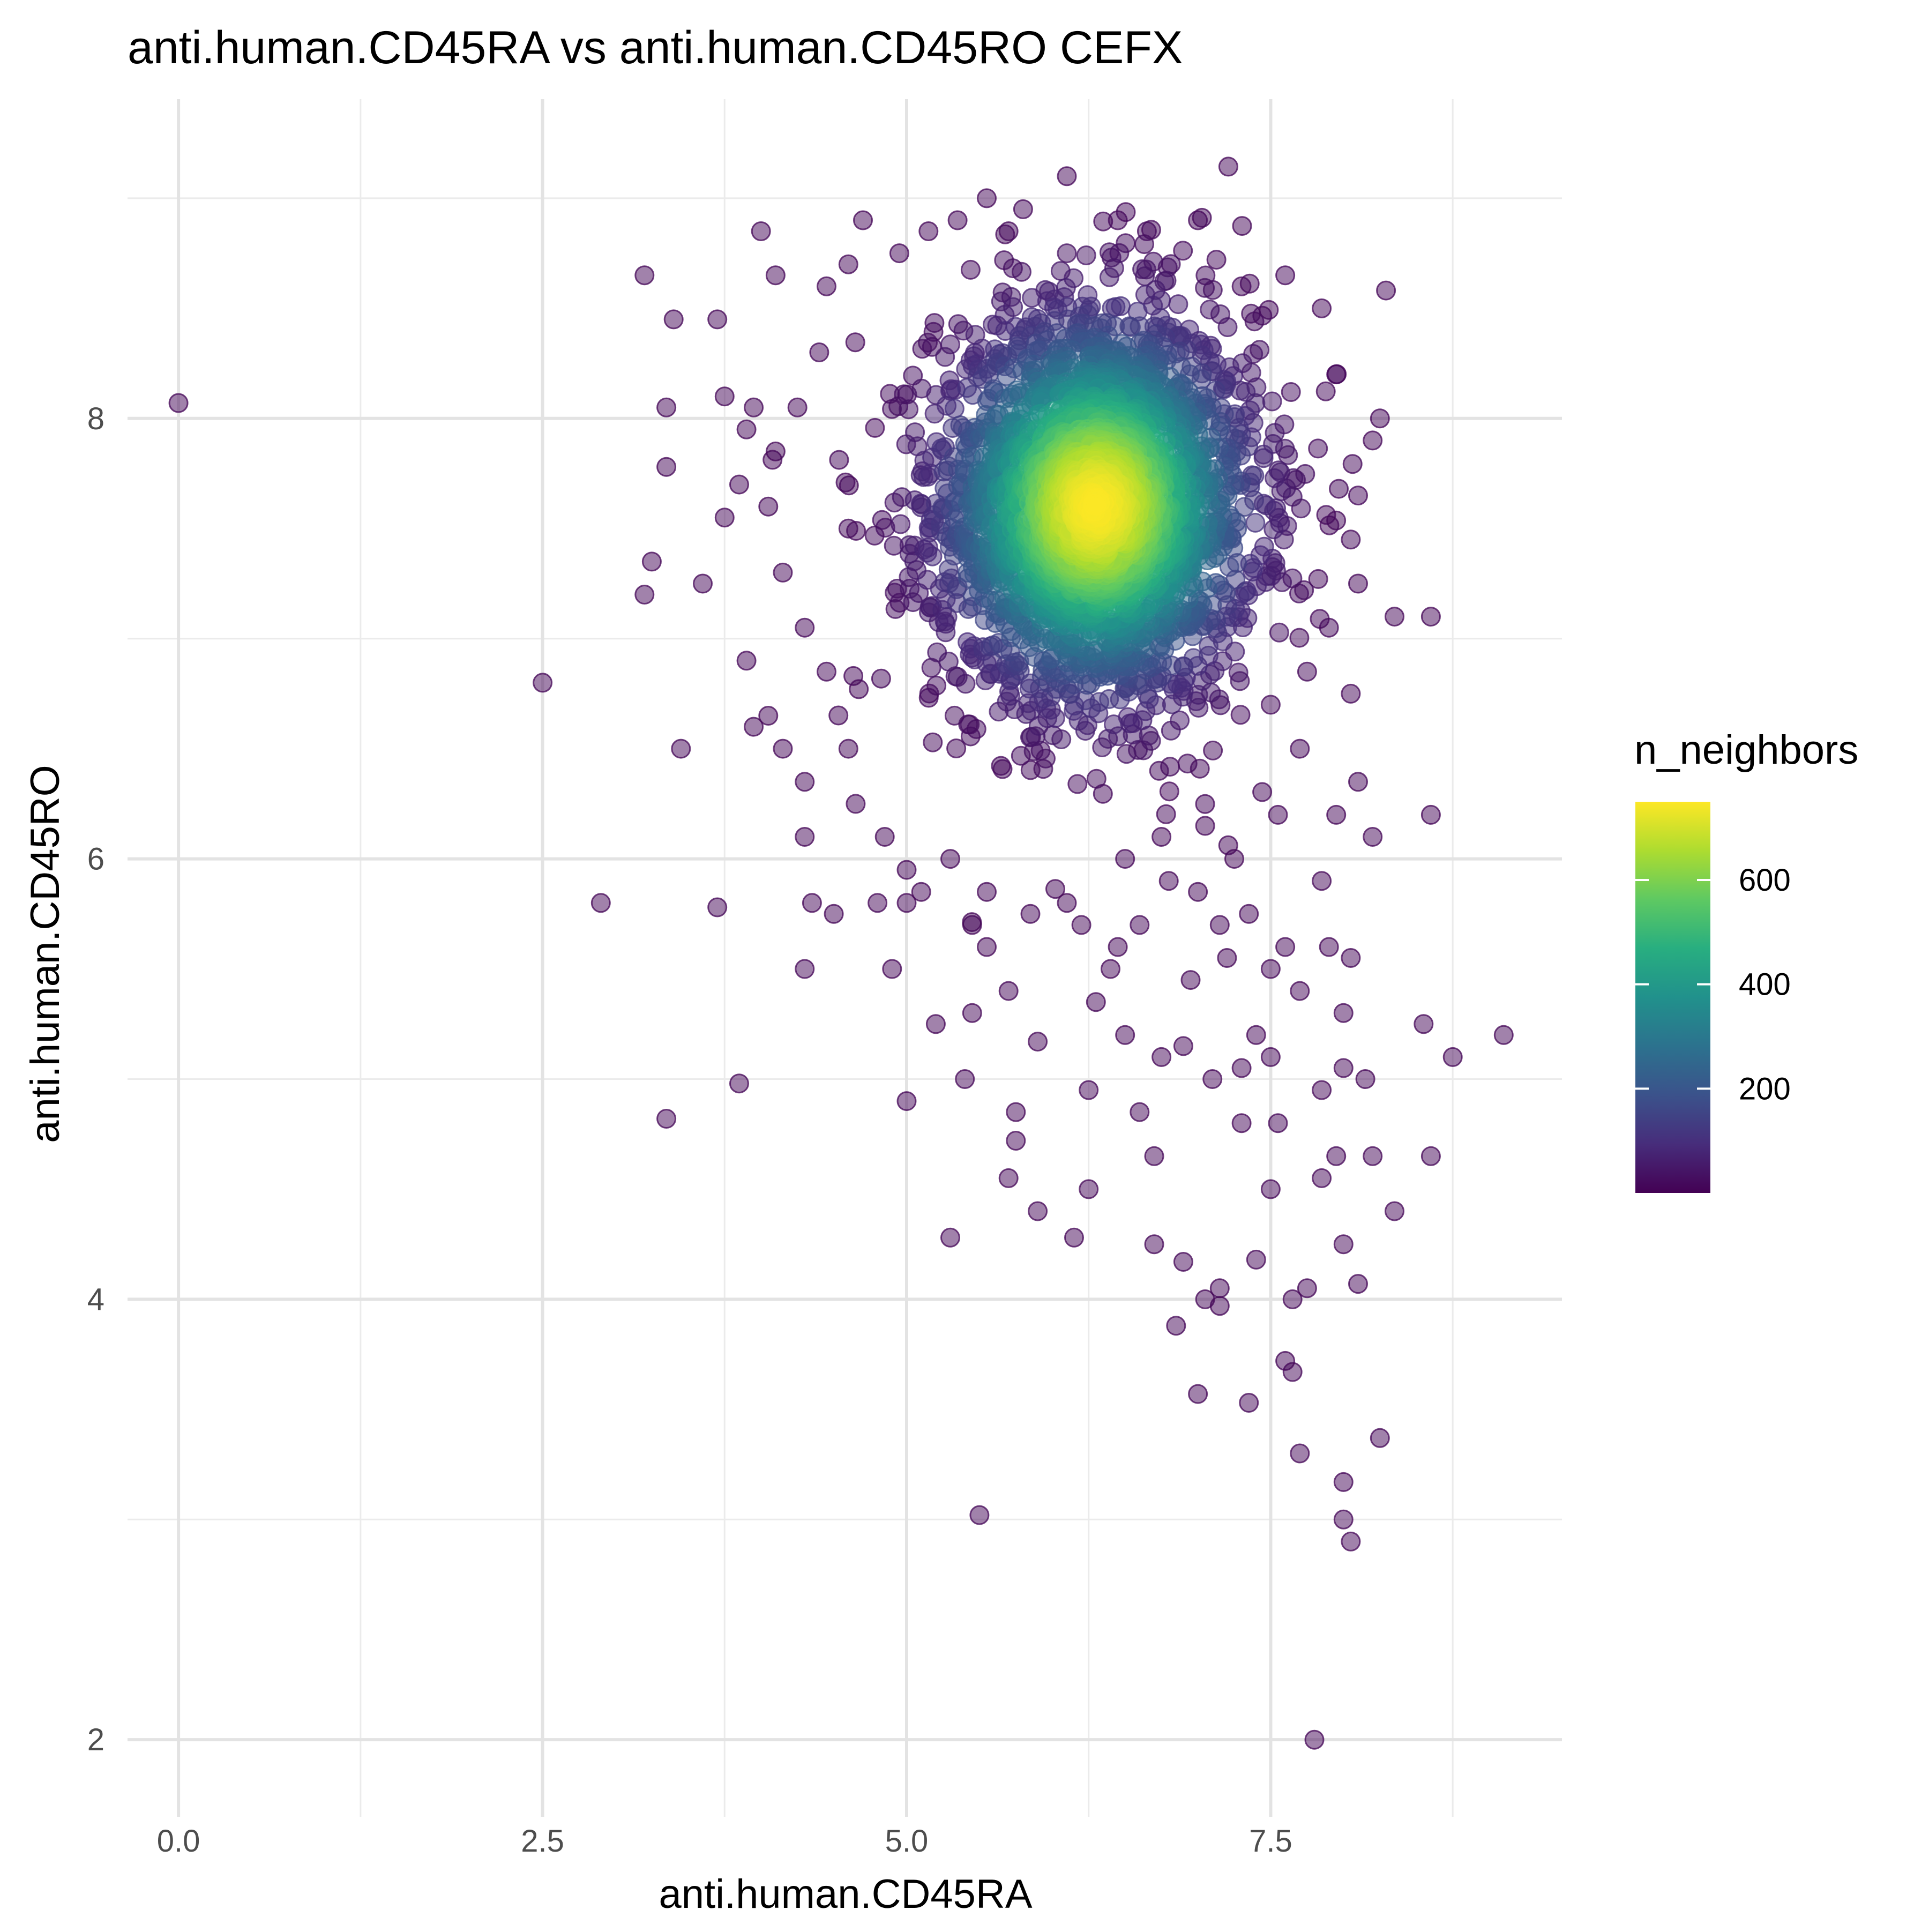 The image size is (1929, 1932). I want to click on y-tick-label: 6, so click(95, 859).